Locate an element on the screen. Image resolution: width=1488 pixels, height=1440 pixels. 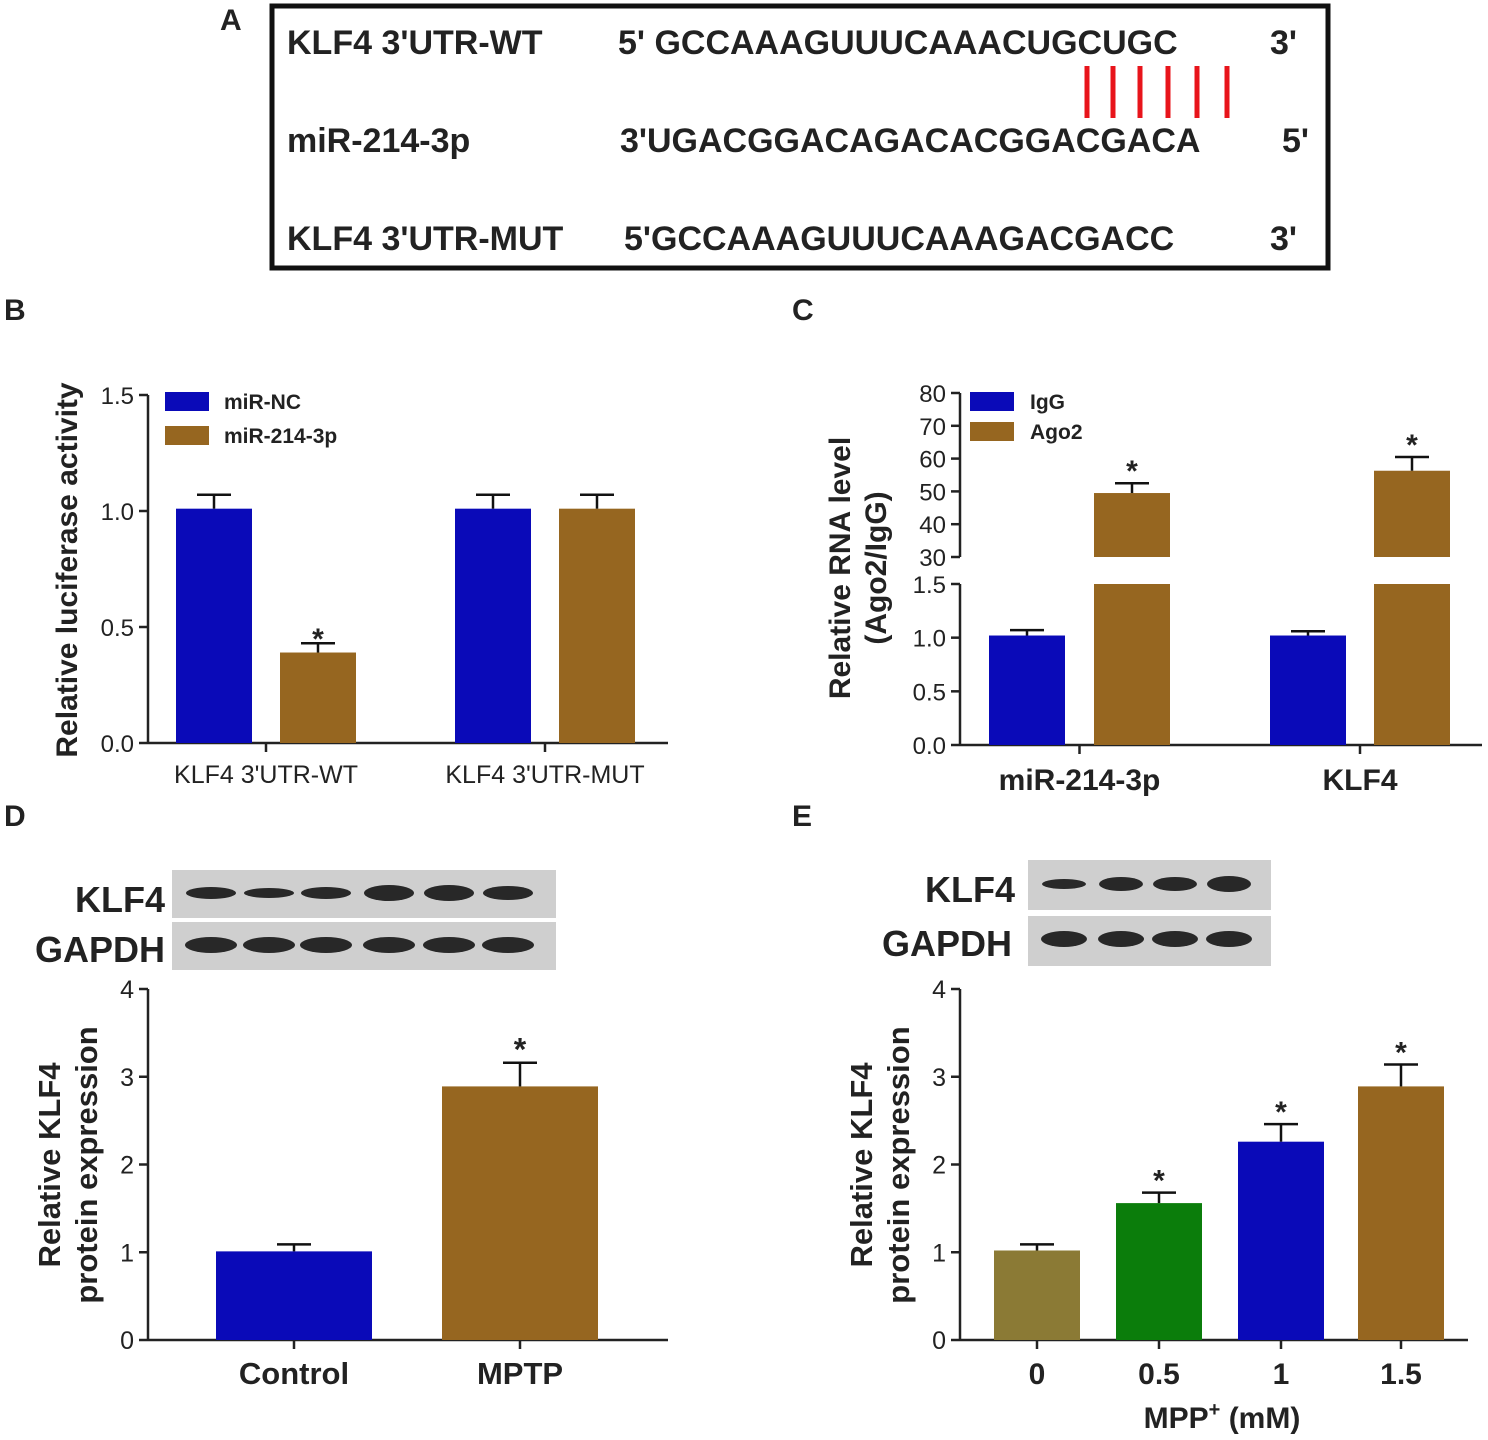
chart-c-bar-ago2-mir-214-3p-lower is located at coordinates (1132, 664).